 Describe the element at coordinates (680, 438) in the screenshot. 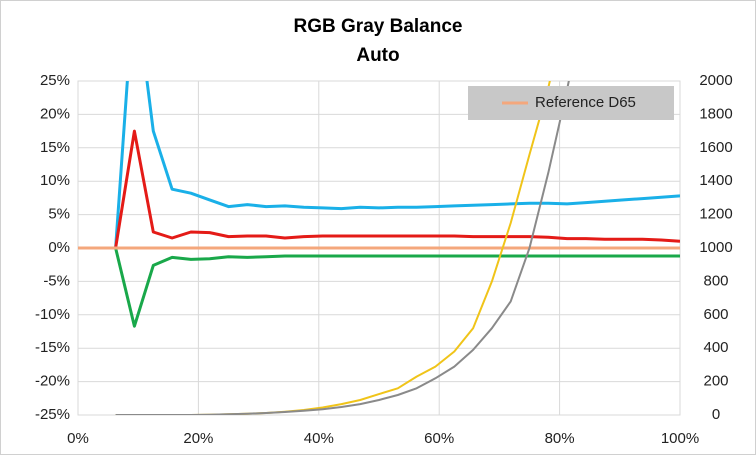

I see `x-tick-label: 100%` at that location.